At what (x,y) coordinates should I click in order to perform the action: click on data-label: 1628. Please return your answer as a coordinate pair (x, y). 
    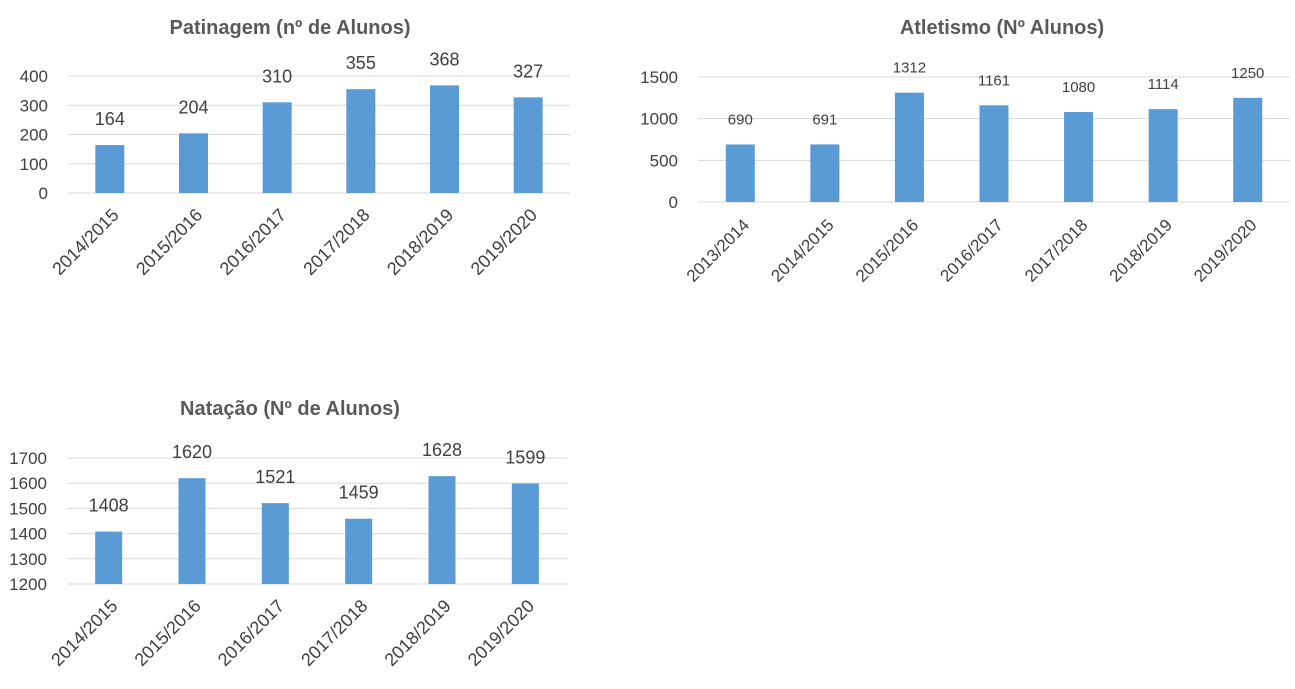
    Looking at the image, I should click on (442, 450).